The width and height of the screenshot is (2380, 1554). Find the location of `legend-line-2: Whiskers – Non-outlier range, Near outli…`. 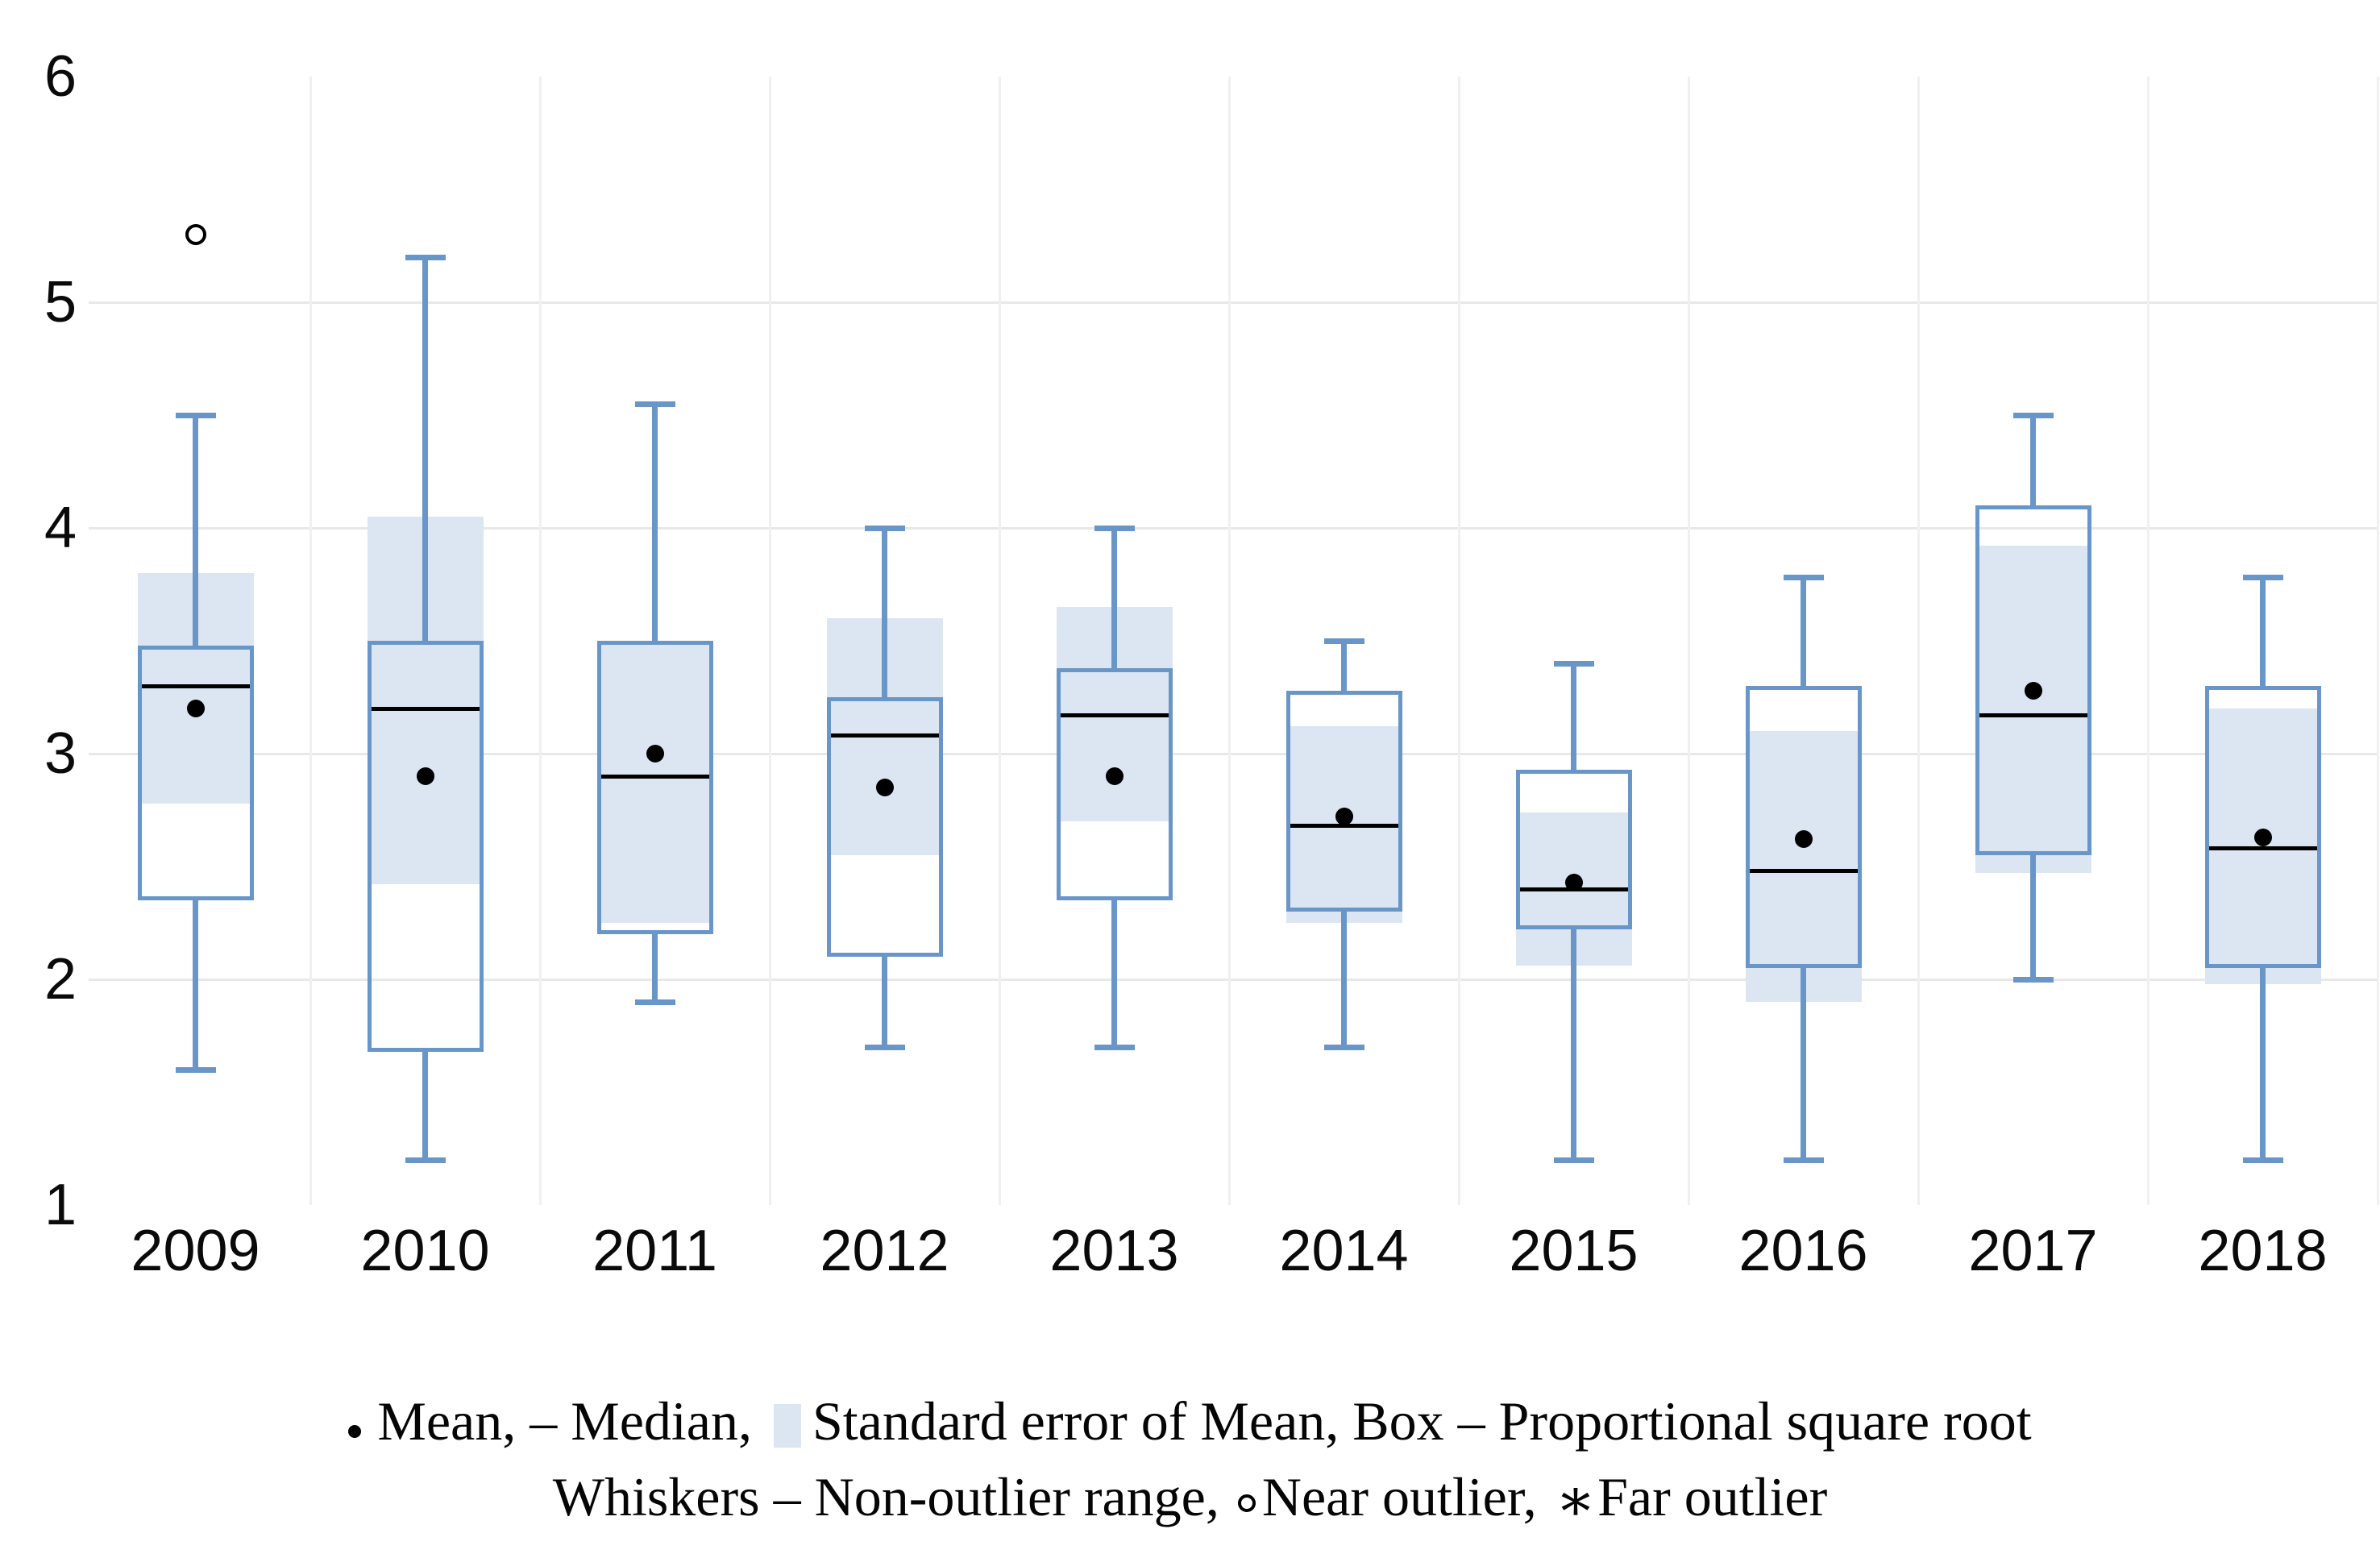

legend-line-2: Whiskers – Non-outlier range, Near outli… is located at coordinates (1190, 1499).